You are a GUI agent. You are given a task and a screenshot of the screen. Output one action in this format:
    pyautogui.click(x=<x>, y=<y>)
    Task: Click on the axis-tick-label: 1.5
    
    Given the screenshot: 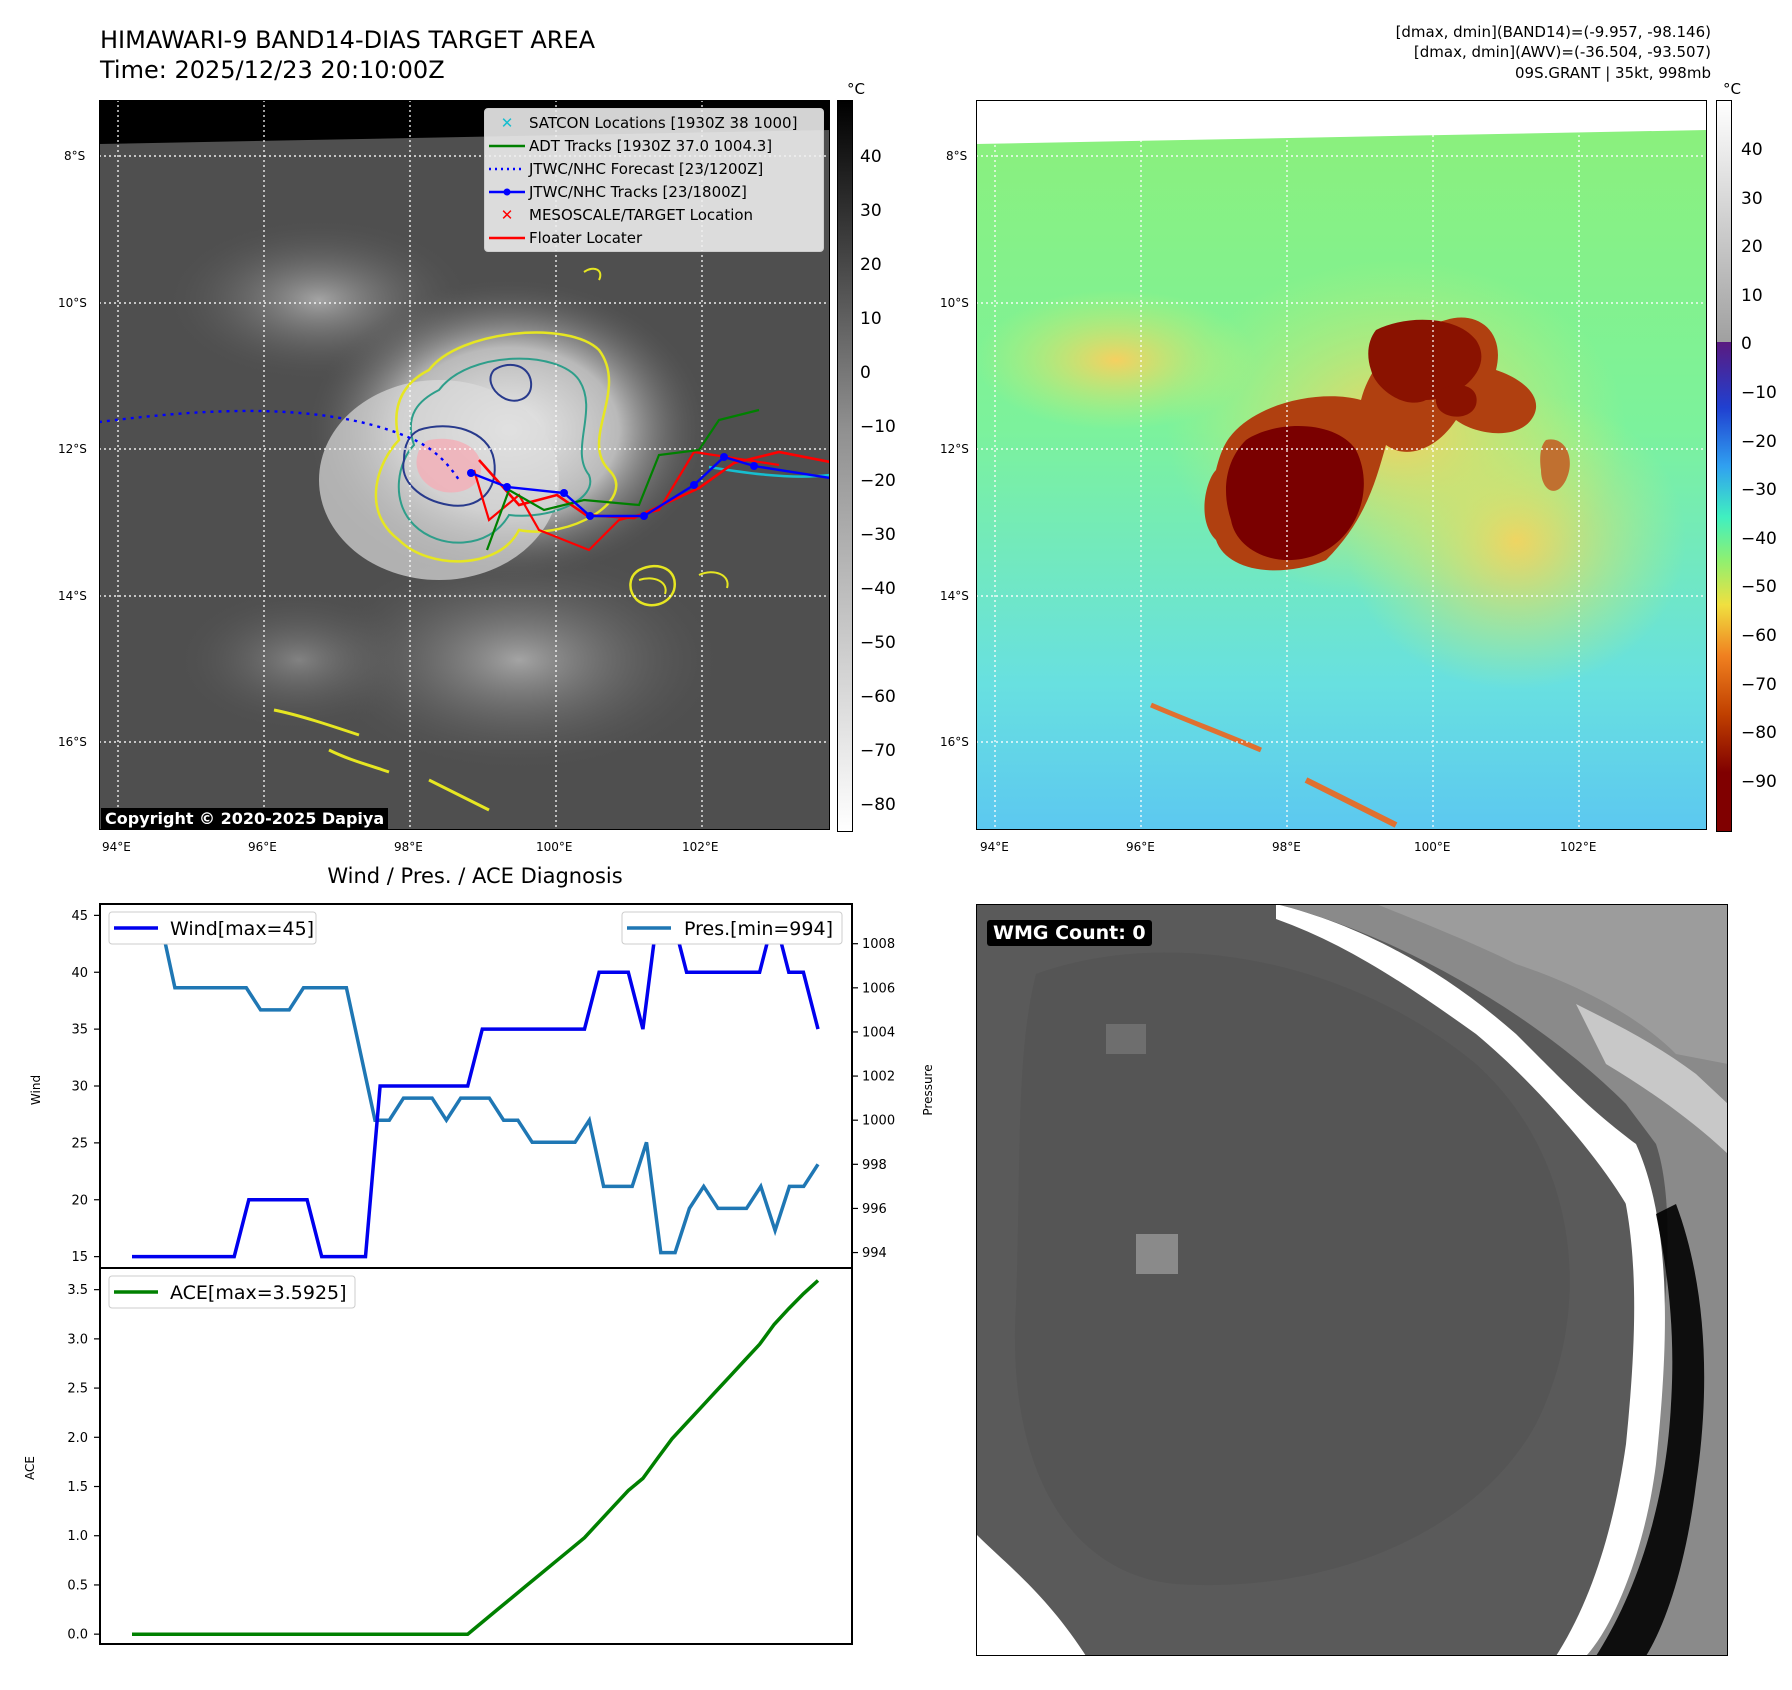 What is the action you would take?
    pyautogui.click(x=77, y=1487)
    